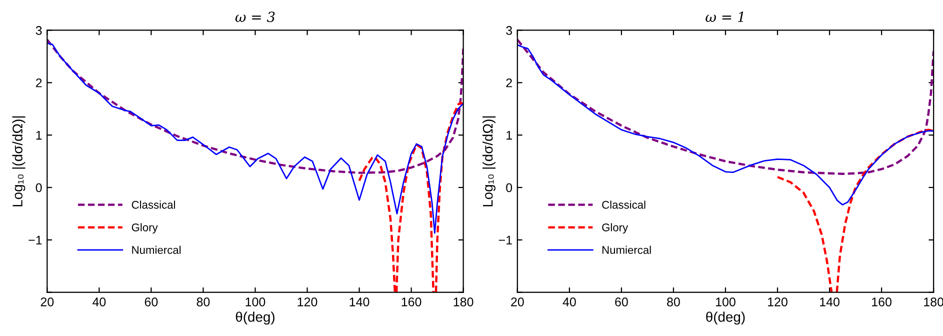 The image size is (943, 336). I want to click on x-tick-label: 180, so click(464, 302).